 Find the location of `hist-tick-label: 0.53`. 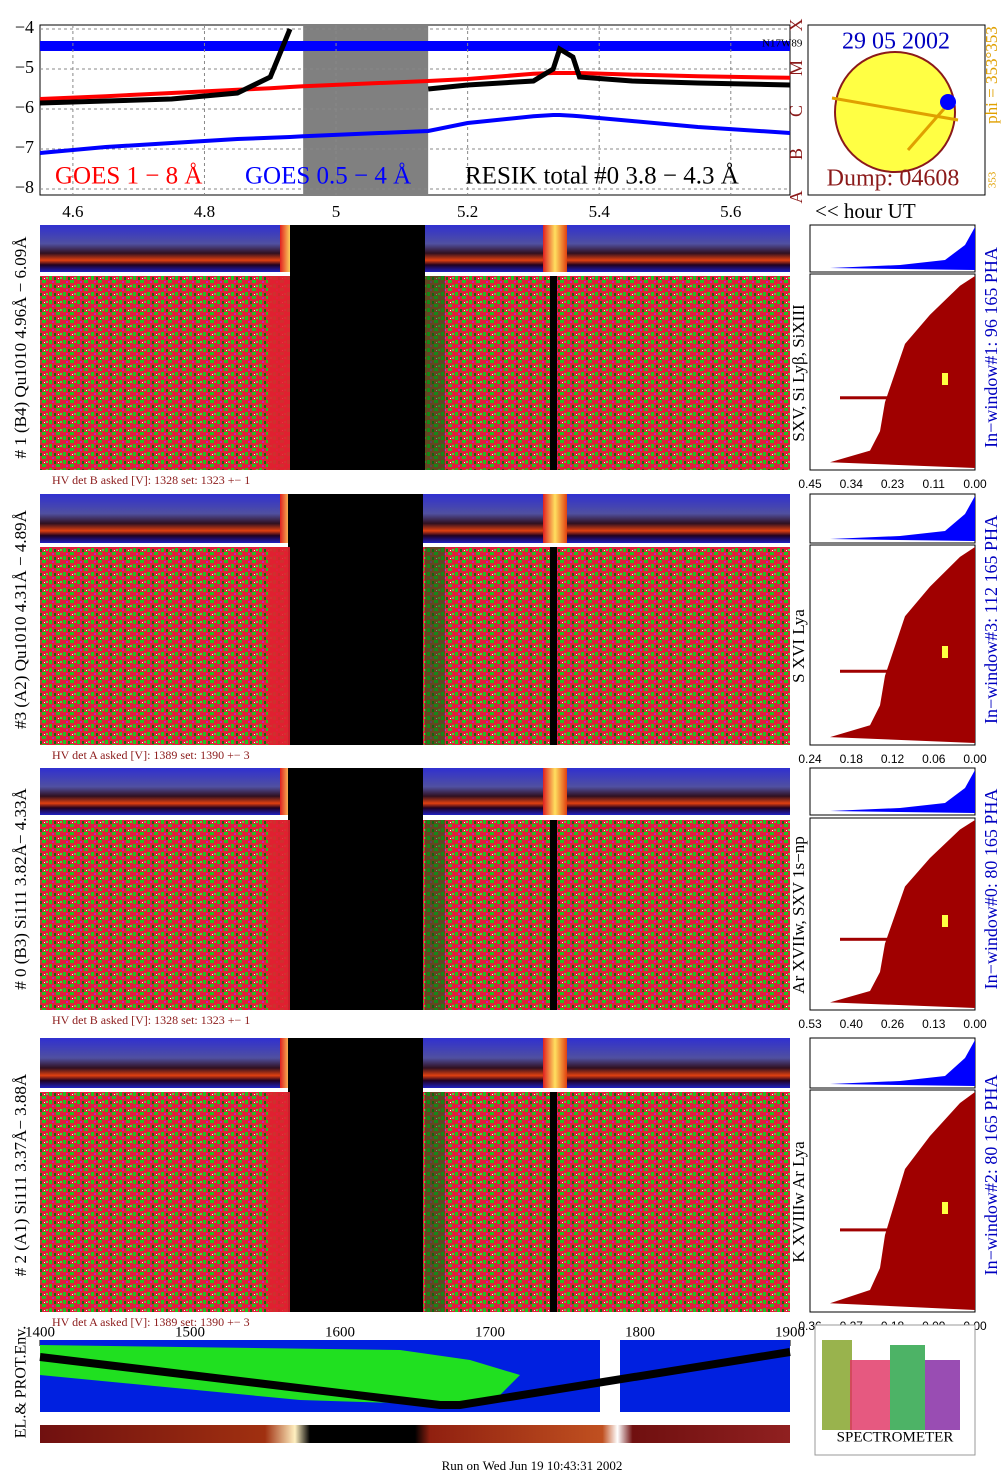

hist-tick-label: 0.53 is located at coordinates (810, 1024).